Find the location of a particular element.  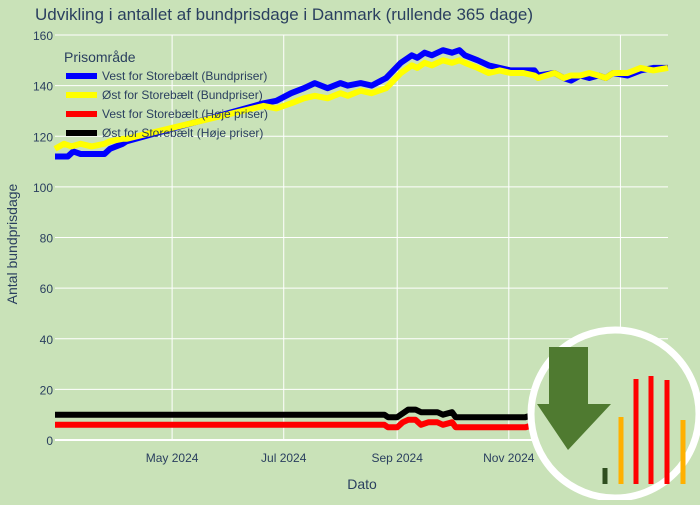

x-tick-label: Jul 2024 is located at coordinates (284, 458).